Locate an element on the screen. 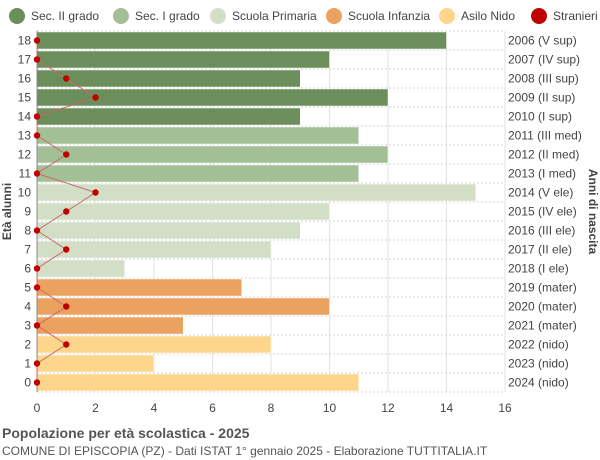  x-tick-label: 0 is located at coordinates (37, 408).